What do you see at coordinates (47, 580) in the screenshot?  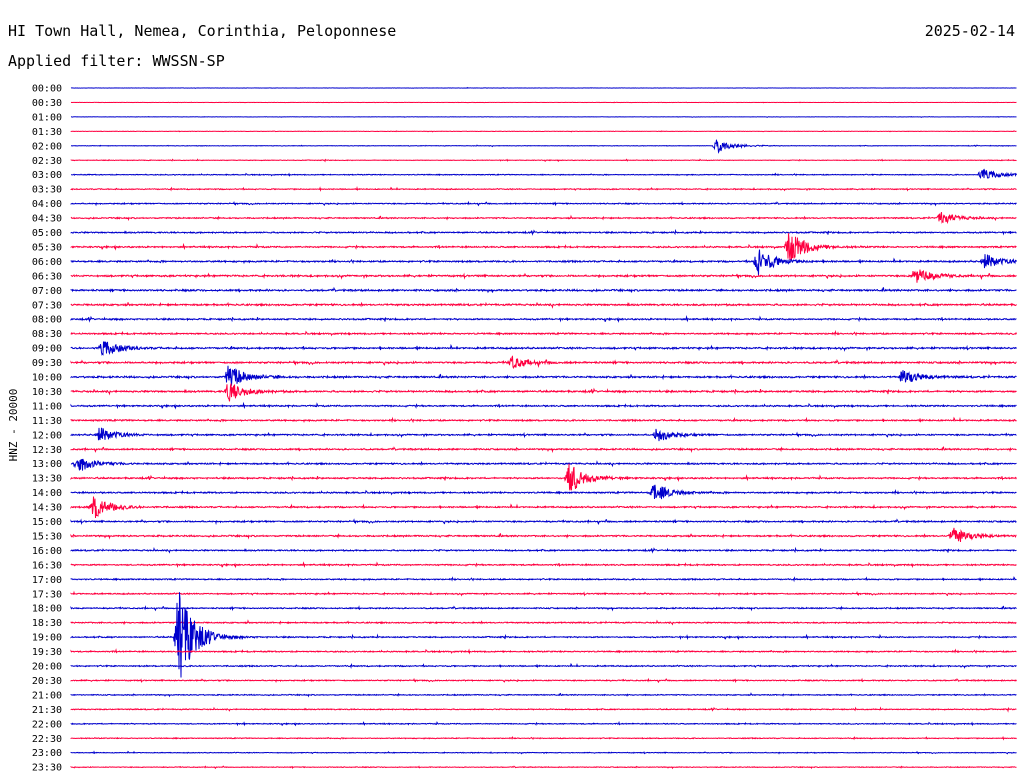 I see `time-label: 17:00` at bounding box center [47, 580].